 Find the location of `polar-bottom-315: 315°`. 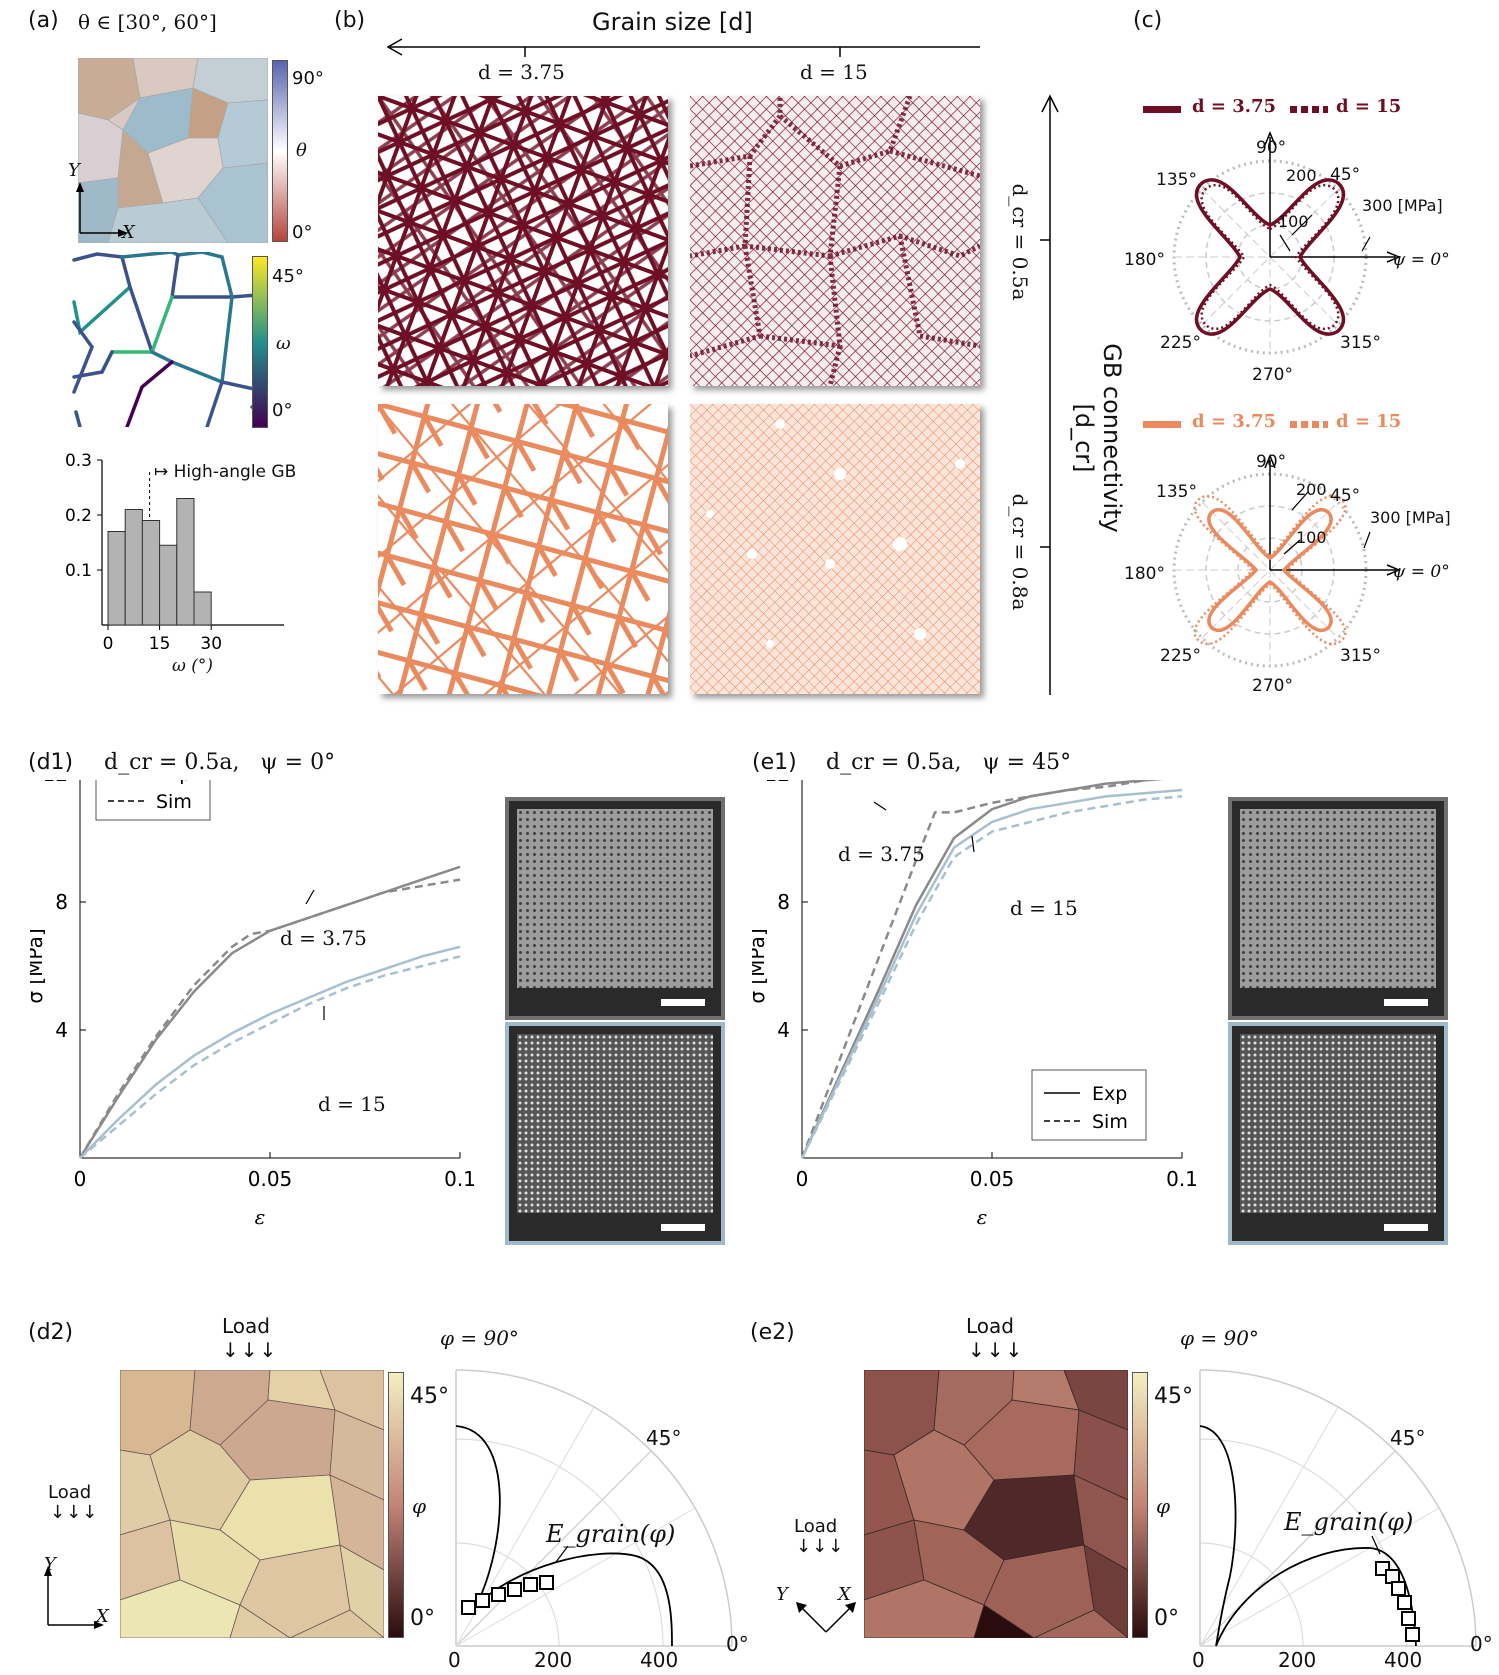

polar-bottom-315: 315° is located at coordinates (1360, 656).